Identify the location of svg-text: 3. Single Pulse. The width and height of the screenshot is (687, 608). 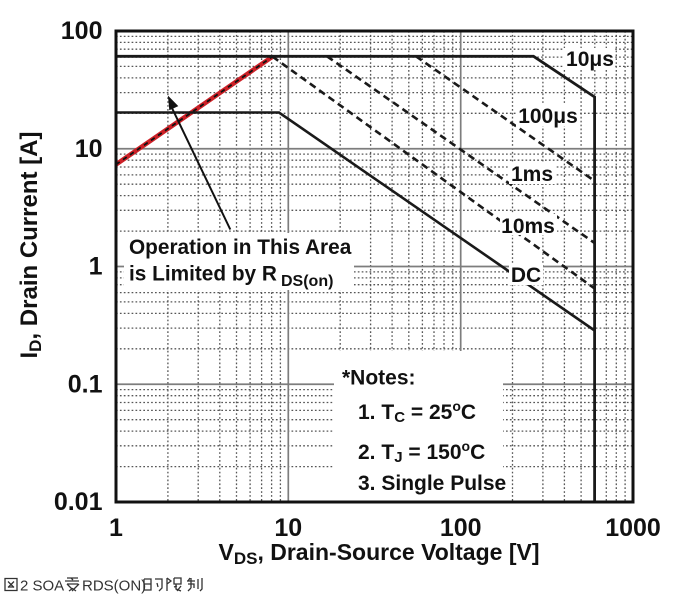
(432, 483).